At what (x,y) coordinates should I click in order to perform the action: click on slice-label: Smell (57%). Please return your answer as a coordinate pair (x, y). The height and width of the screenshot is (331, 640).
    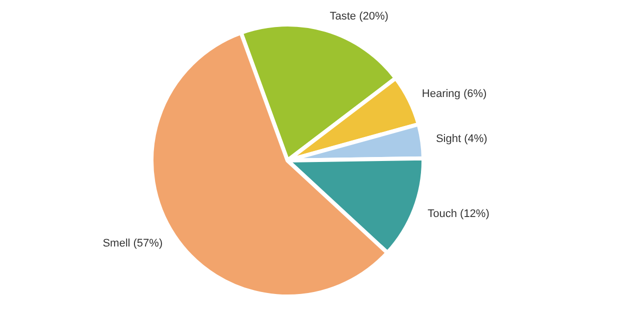
    Looking at the image, I should click on (132, 244).